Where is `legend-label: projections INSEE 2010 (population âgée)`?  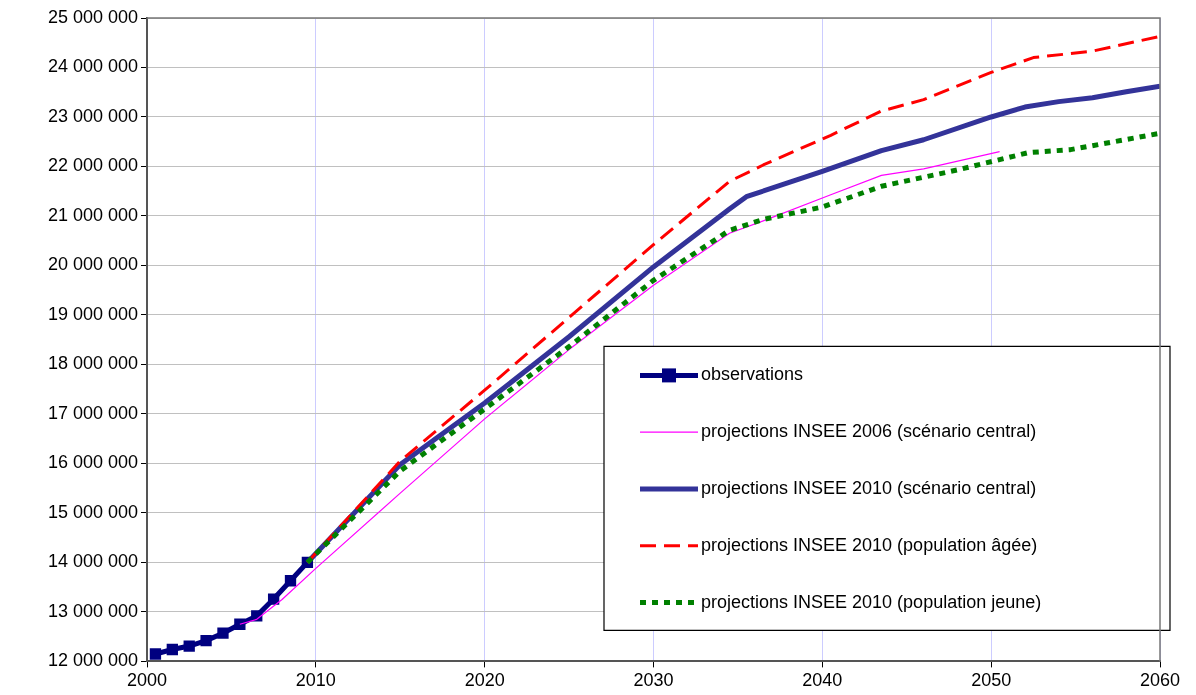
legend-label: projections INSEE 2010 (population âgée) is located at coordinates (869, 544).